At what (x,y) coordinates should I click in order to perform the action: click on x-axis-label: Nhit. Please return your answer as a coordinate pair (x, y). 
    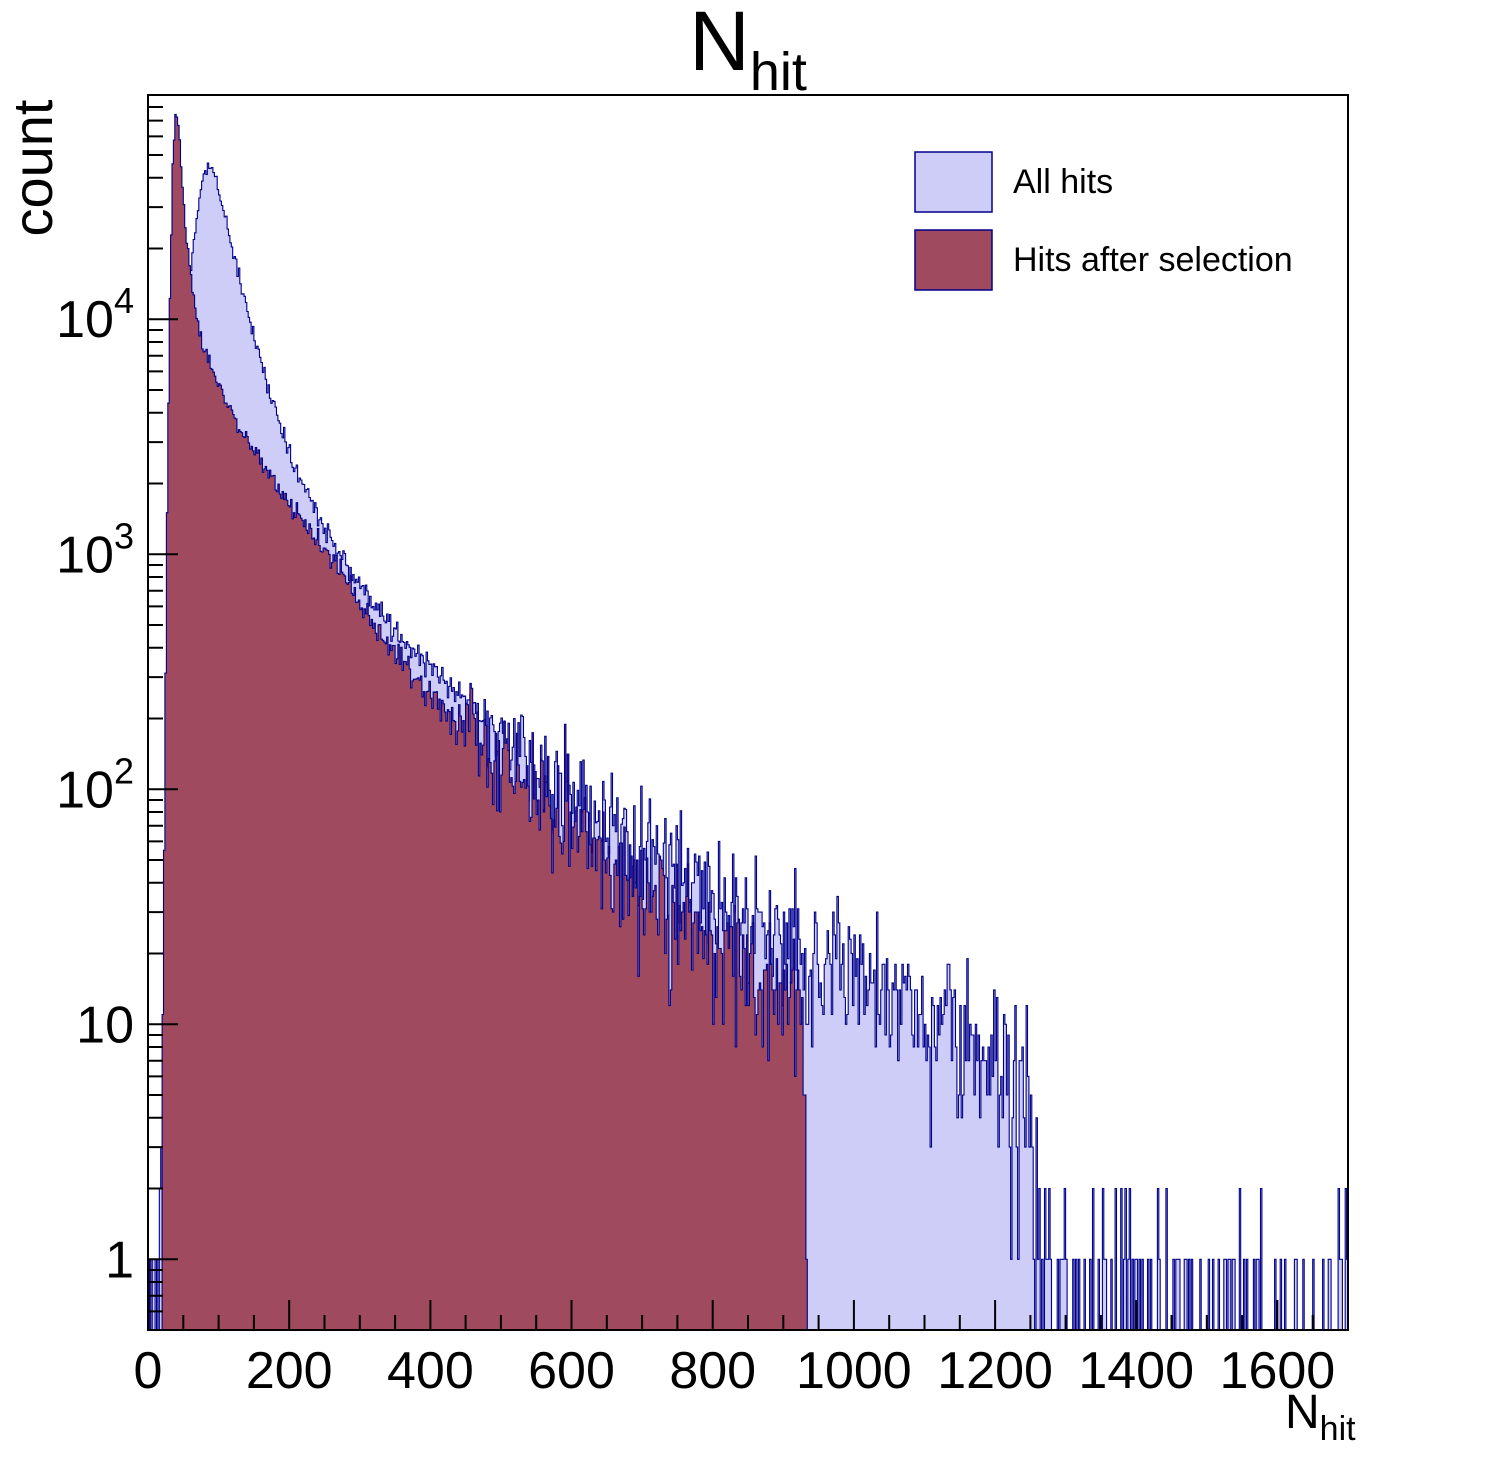
    Looking at the image, I should click on (1320, 1417).